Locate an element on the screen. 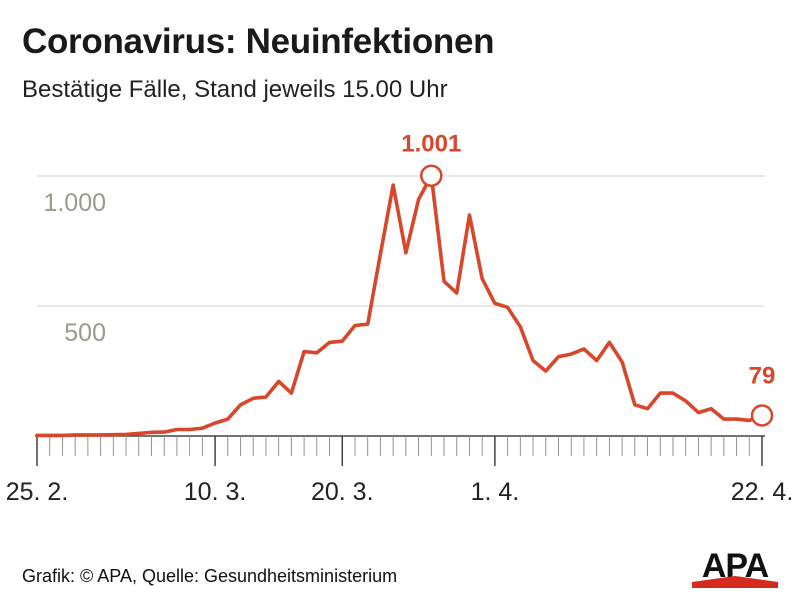 This screenshot has height=602, width=800. annotation-label: 1.001 is located at coordinates (431, 144).